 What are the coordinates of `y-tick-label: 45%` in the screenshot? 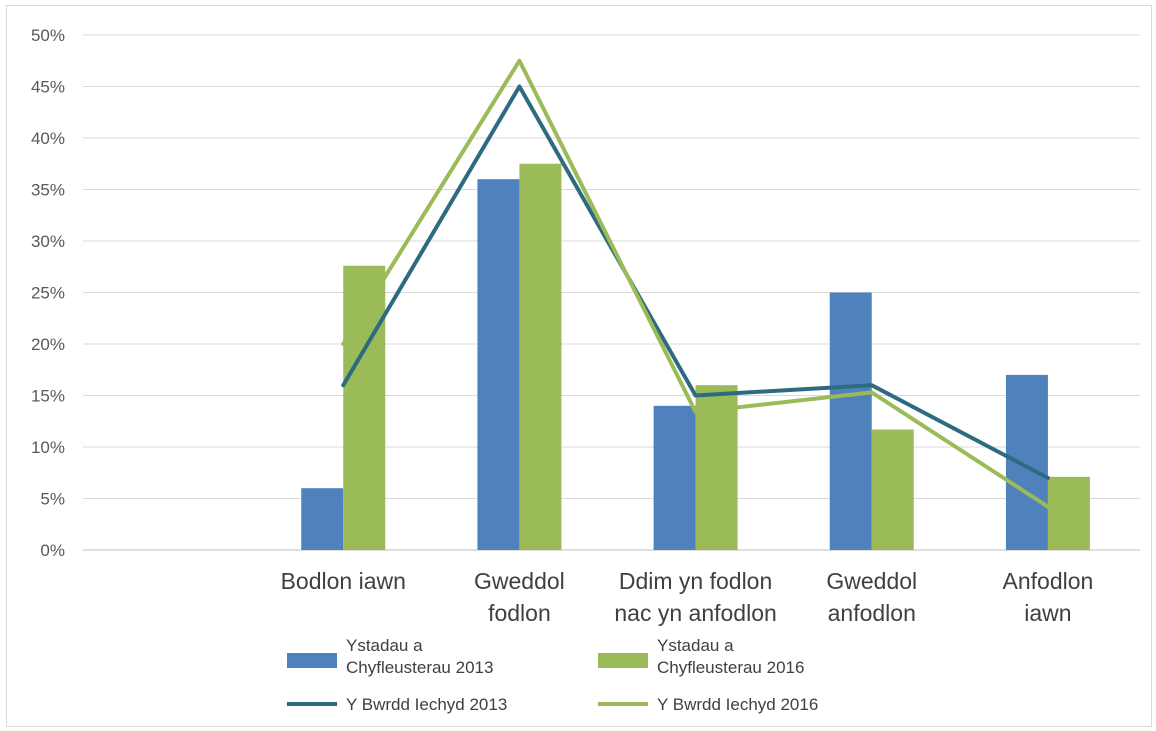 It's located at (48, 87).